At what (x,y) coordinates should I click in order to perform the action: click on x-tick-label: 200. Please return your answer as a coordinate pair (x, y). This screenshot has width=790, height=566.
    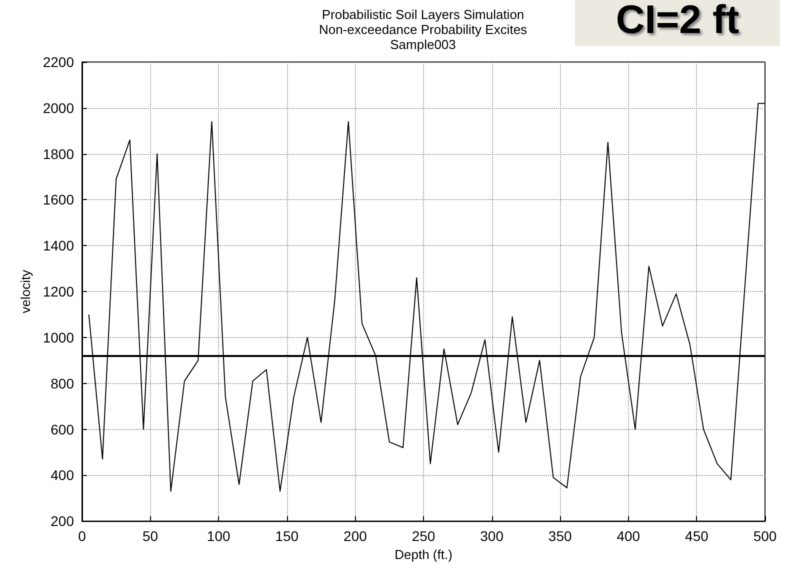
    Looking at the image, I should click on (356, 536).